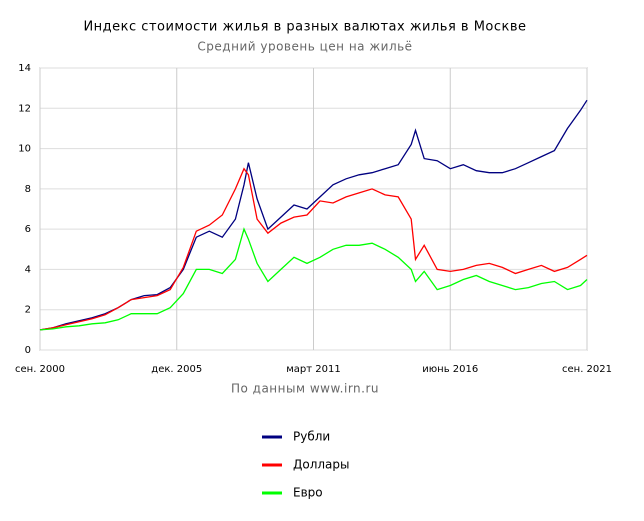 The height and width of the screenshot is (521, 644). Describe the element at coordinates (313, 369) in the screenshot. I see `x-tick-label: март 2011` at that location.